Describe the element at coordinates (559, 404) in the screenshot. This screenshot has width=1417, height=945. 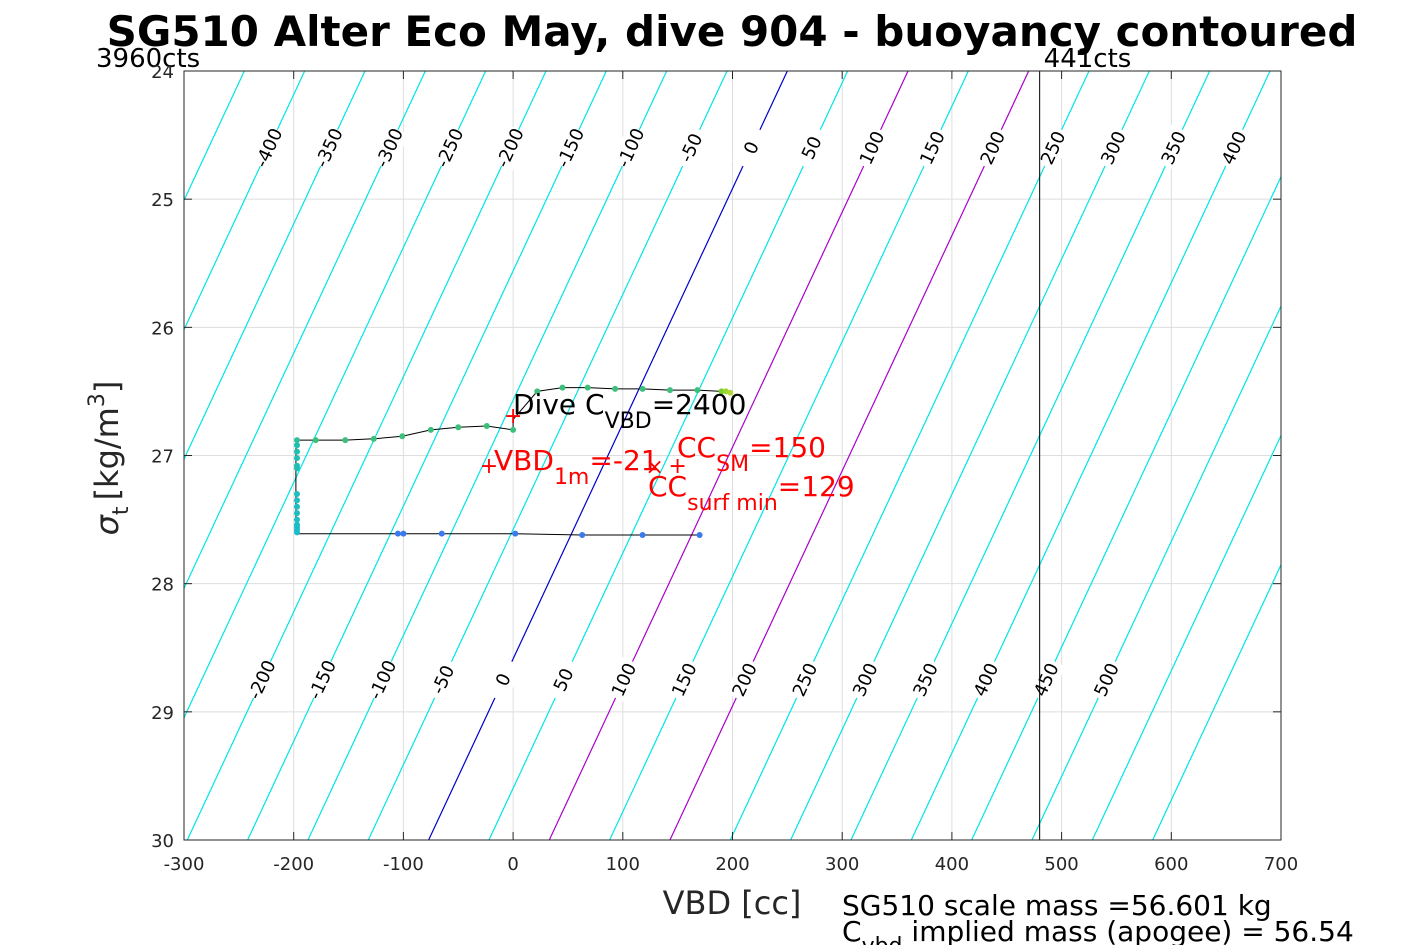
I see `dive-c-main: Dive C` at that location.